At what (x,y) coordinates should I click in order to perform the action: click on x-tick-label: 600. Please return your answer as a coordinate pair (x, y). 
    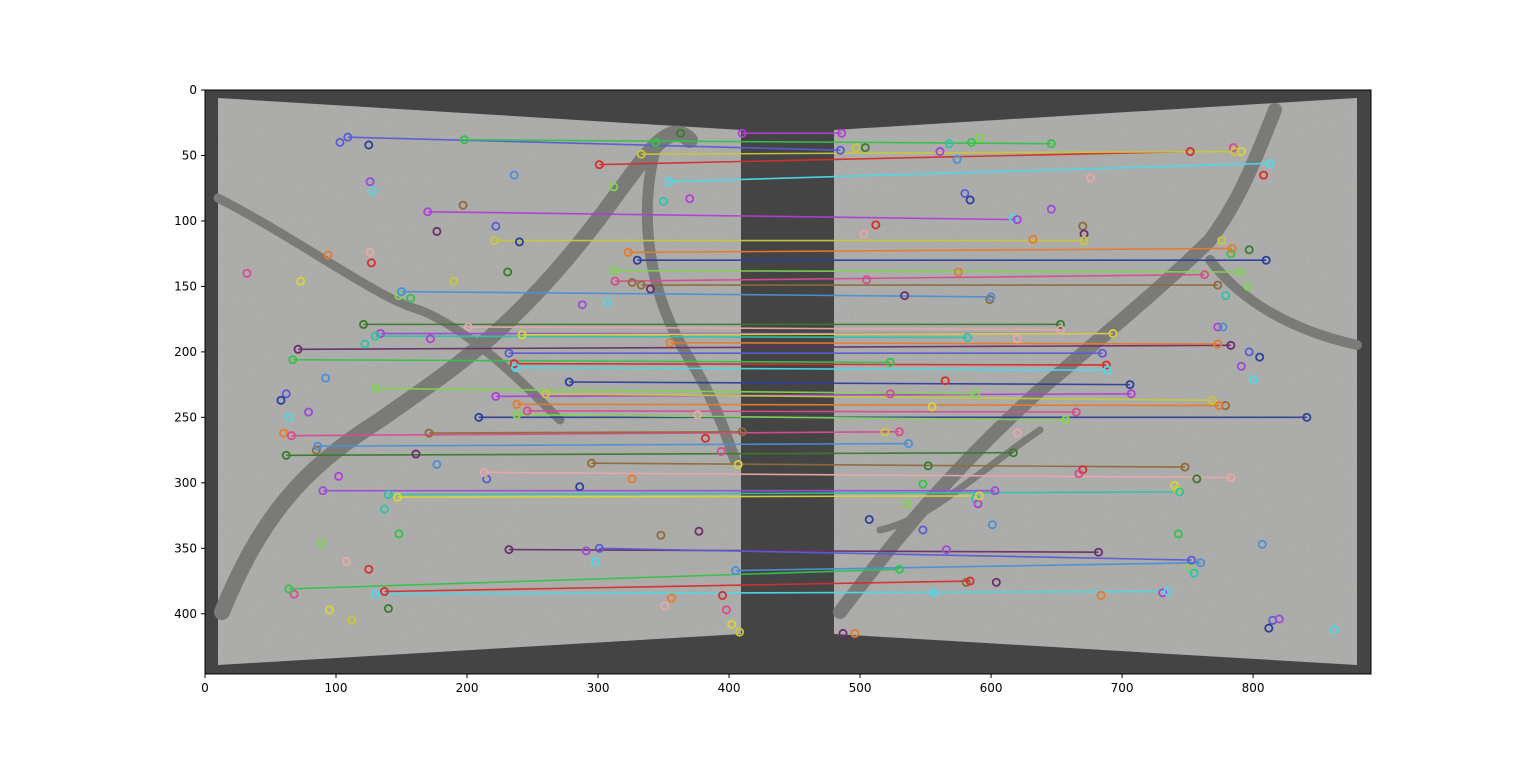
    Looking at the image, I should click on (991, 688).